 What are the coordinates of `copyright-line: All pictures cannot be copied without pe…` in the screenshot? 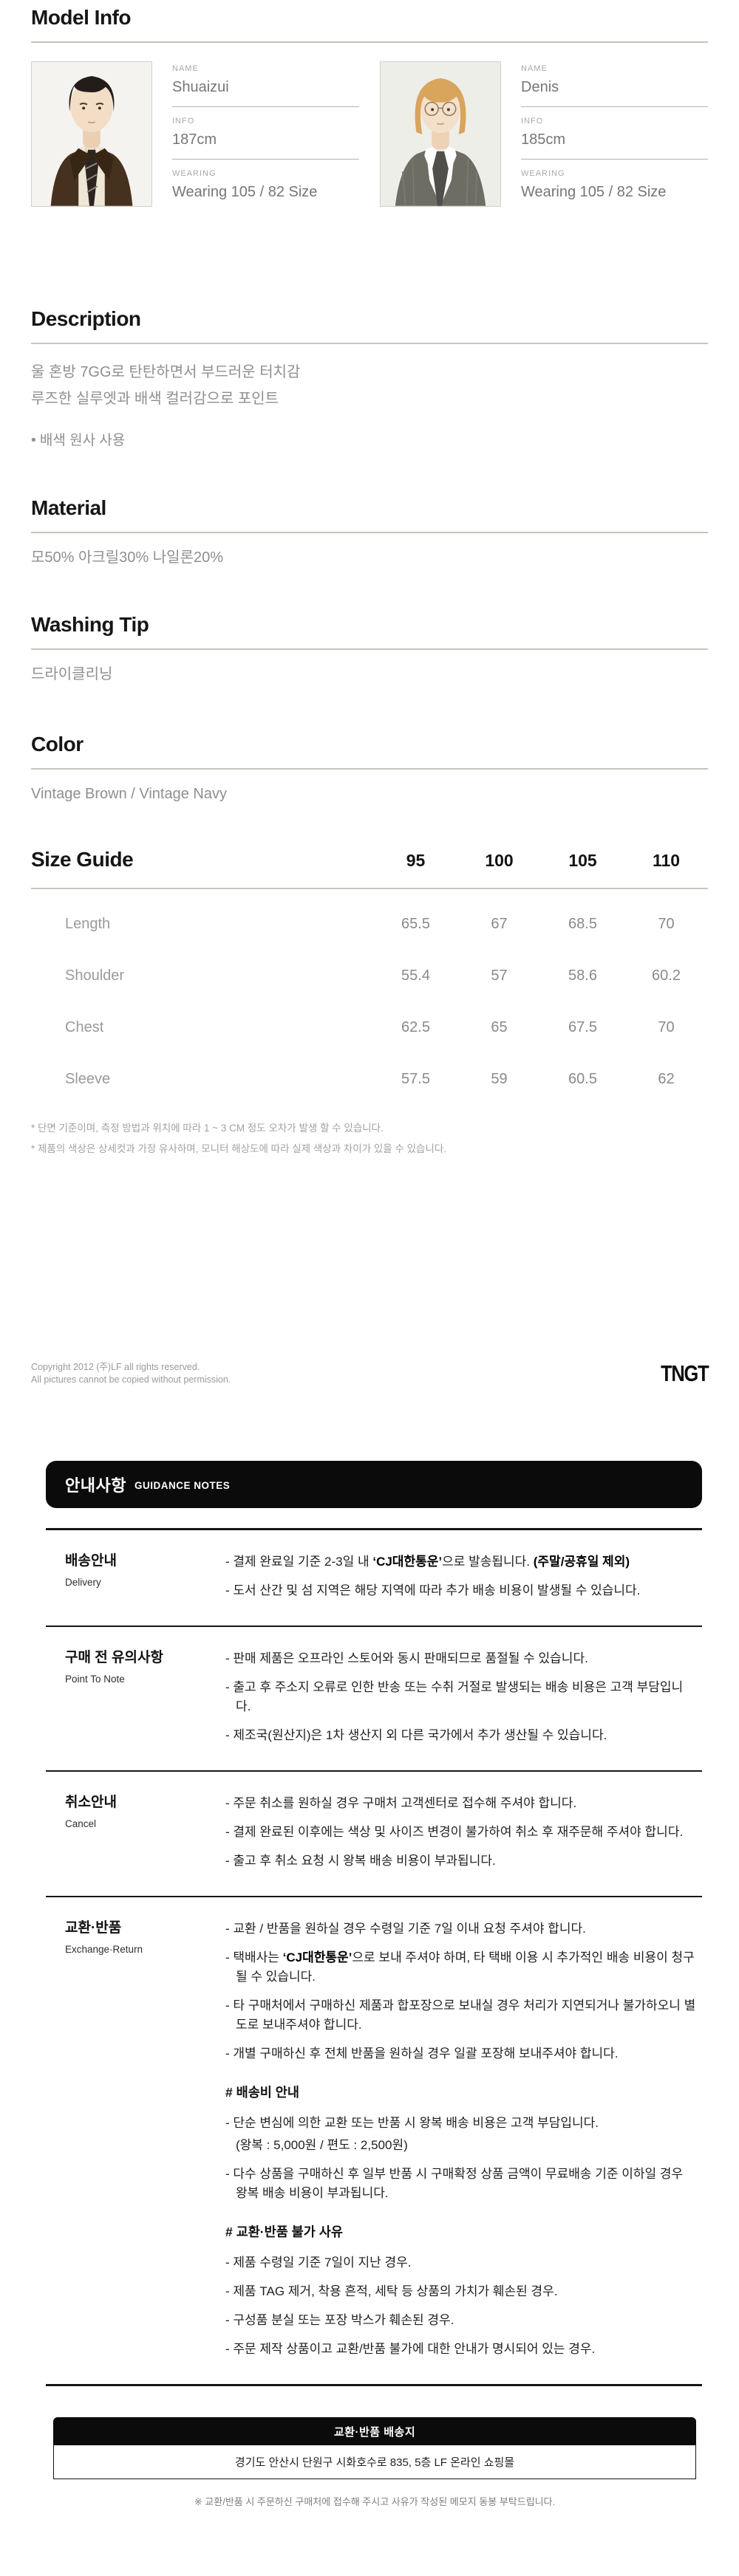 It's located at (131, 1379).